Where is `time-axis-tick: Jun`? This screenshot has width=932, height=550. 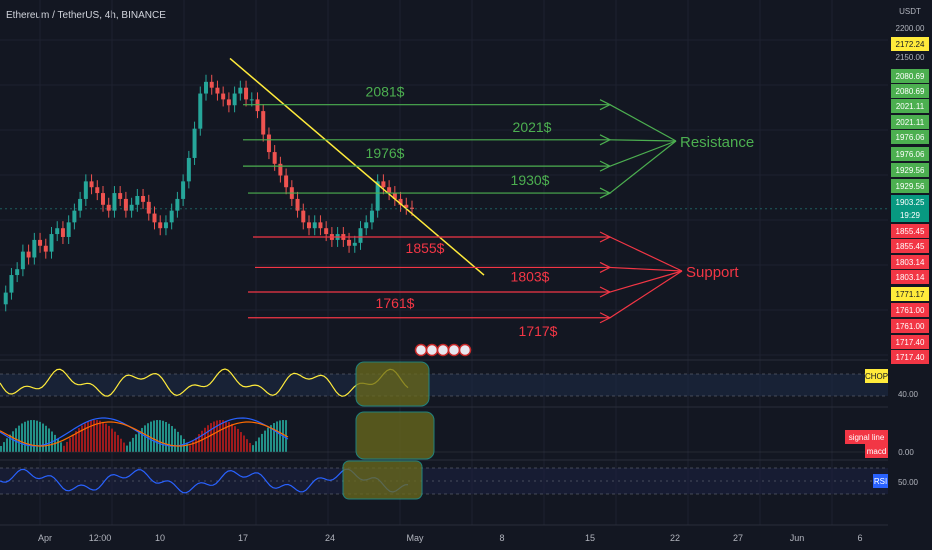
time-axis-tick: Jun is located at coordinates (797, 538).